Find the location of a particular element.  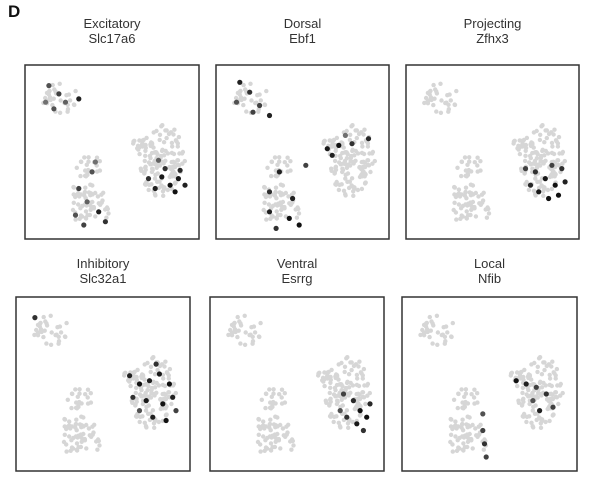

panel-title-gene: Esrrg is located at coordinates (297, 278).